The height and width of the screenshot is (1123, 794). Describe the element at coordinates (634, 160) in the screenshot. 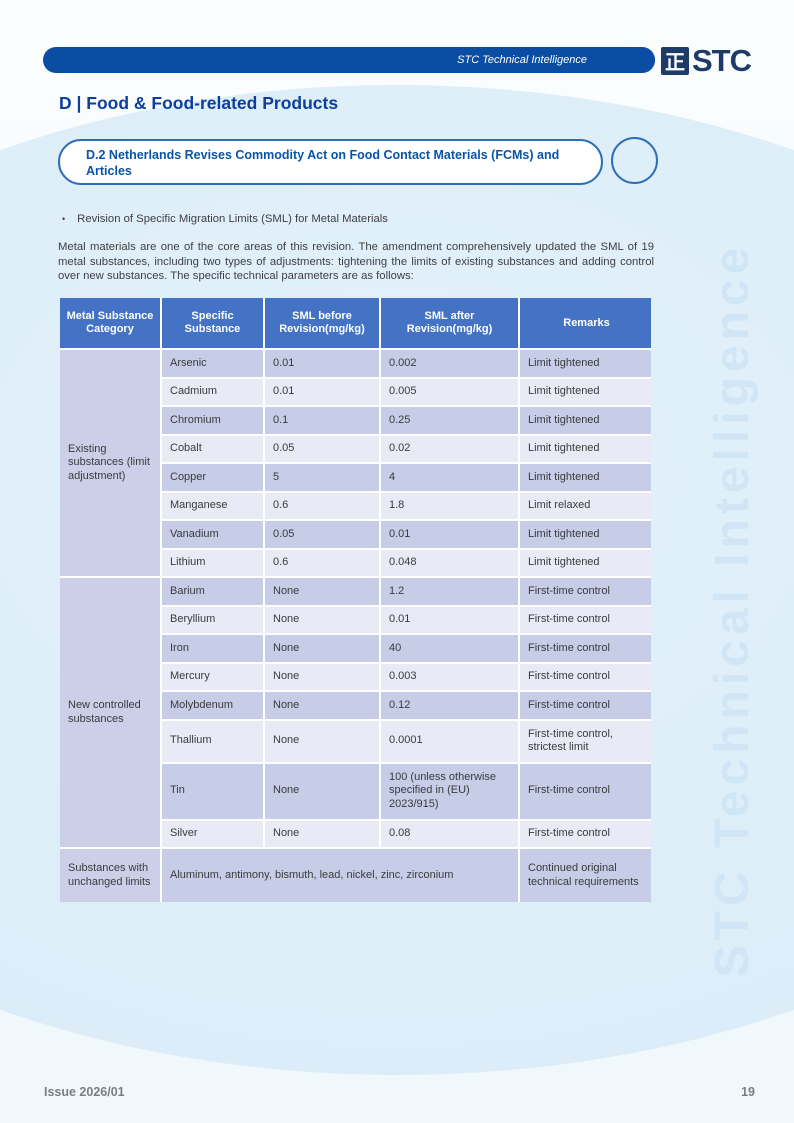

I see `decorative-circle` at that location.